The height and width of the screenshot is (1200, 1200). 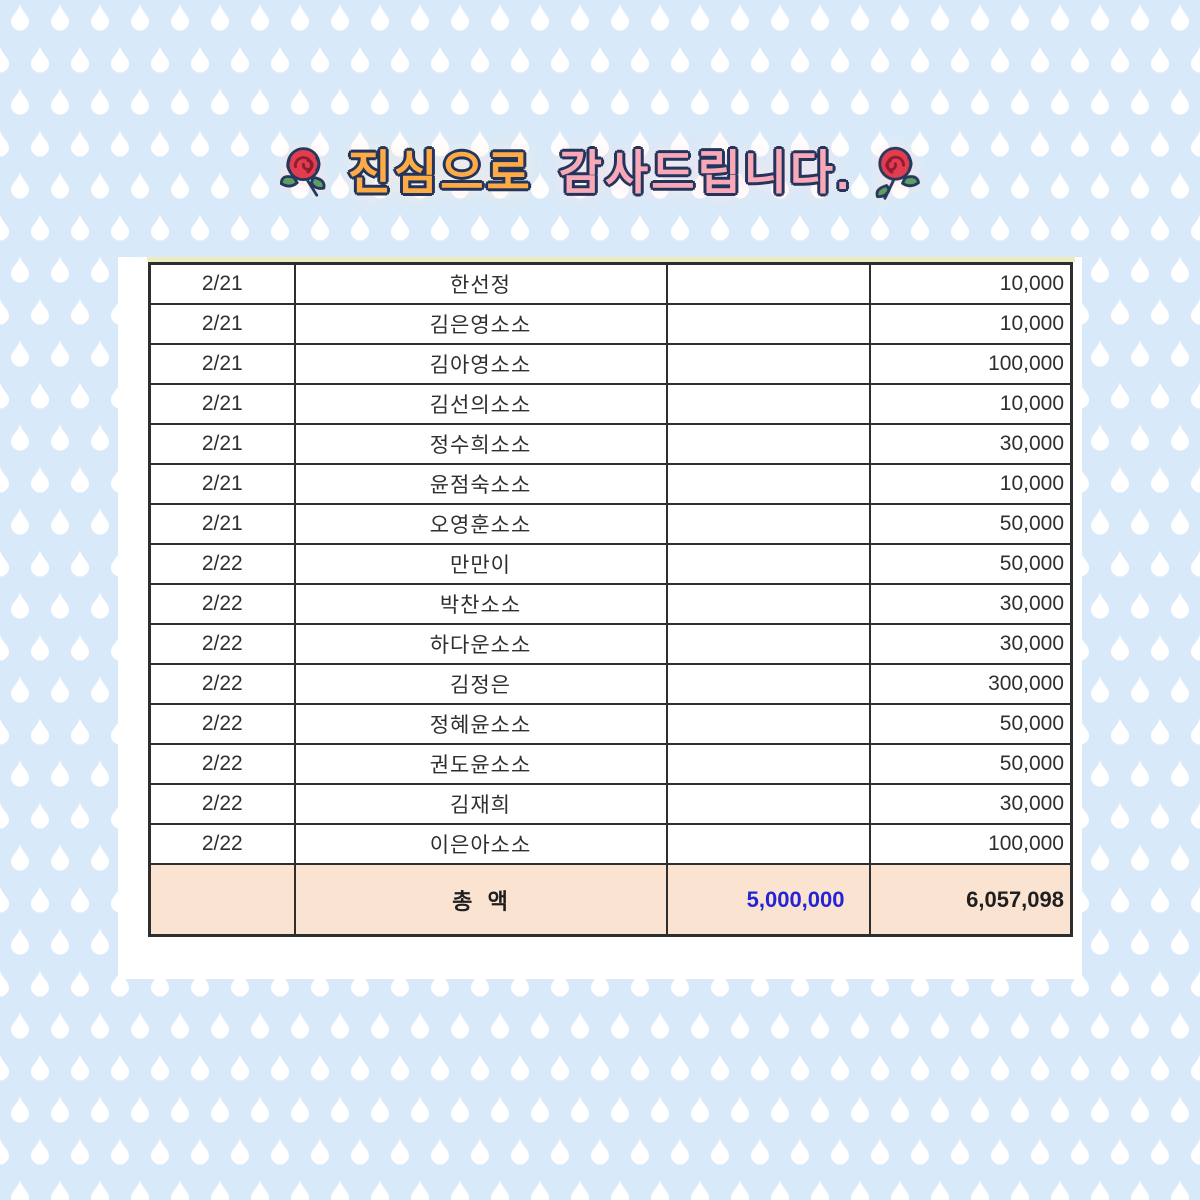 What do you see at coordinates (480, 564) in the screenshot?
I see `name-cell: 만만이` at bounding box center [480, 564].